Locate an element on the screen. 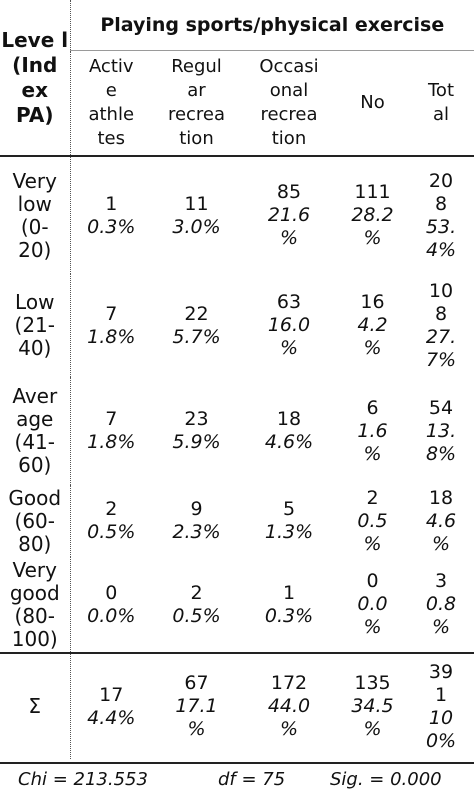 The image size is (474, 796). table-cell: 11 3.0% is located at coordinates (196, 214).